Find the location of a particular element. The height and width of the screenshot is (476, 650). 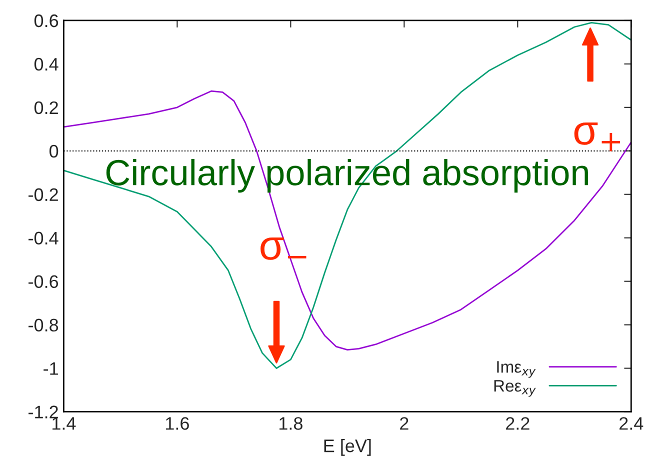

x-tick-label: 2.2 is located at coordinates (518, 423).